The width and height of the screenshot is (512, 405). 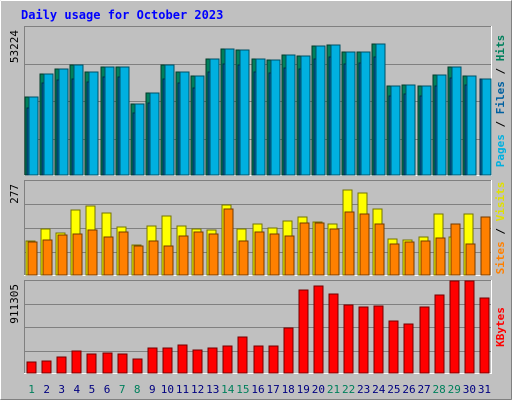 I want to click on x-tick-label-27: 27, so click(x=423, y=389).